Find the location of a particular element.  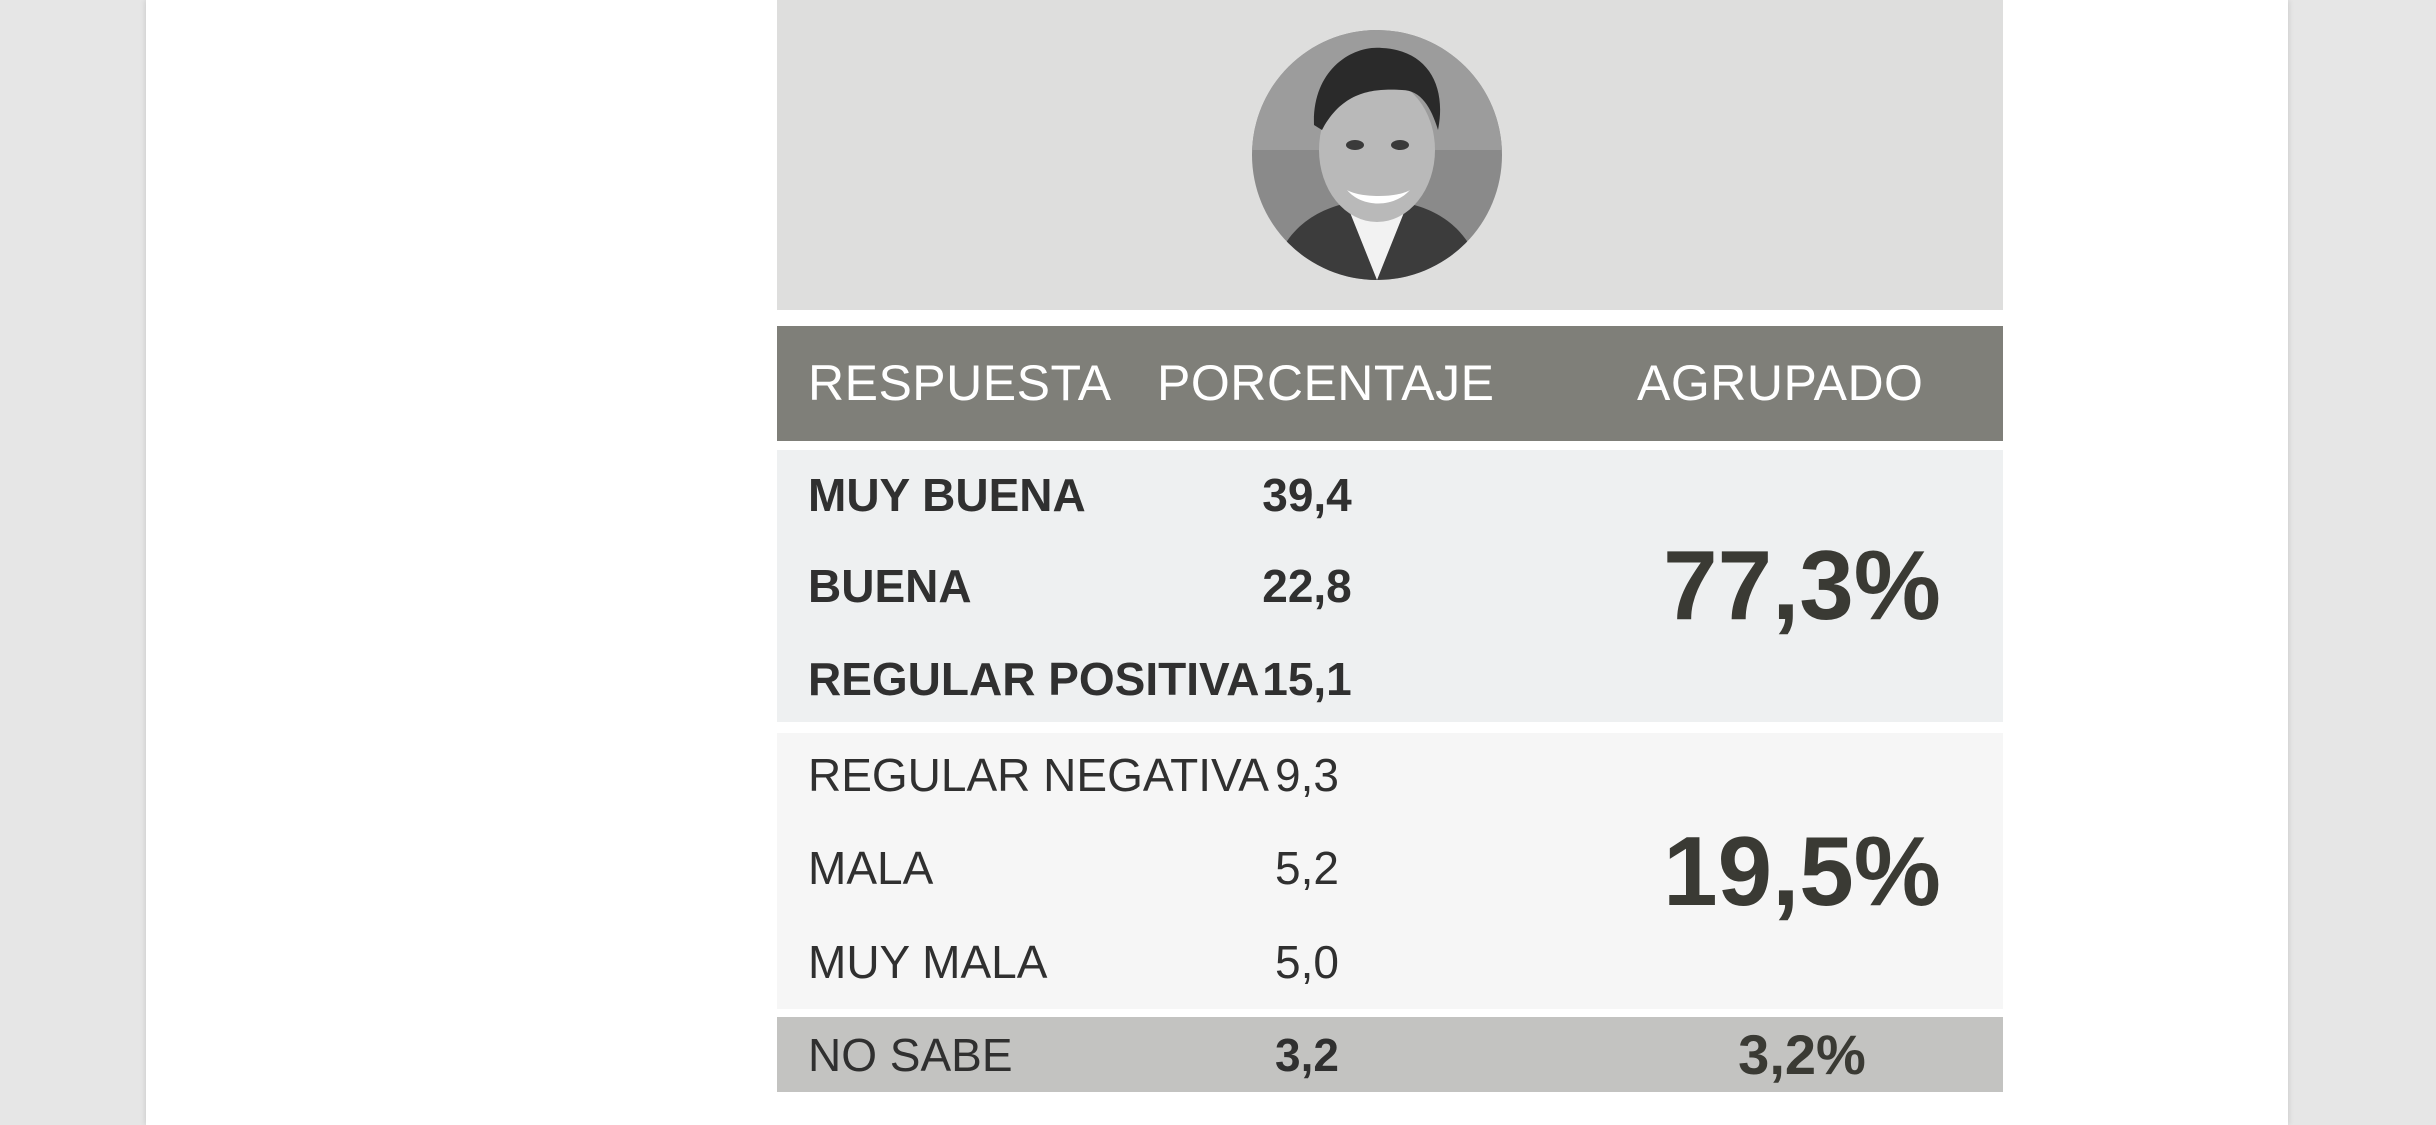

table-row: MALA 5,2 is located at coordinates (1207, 868).